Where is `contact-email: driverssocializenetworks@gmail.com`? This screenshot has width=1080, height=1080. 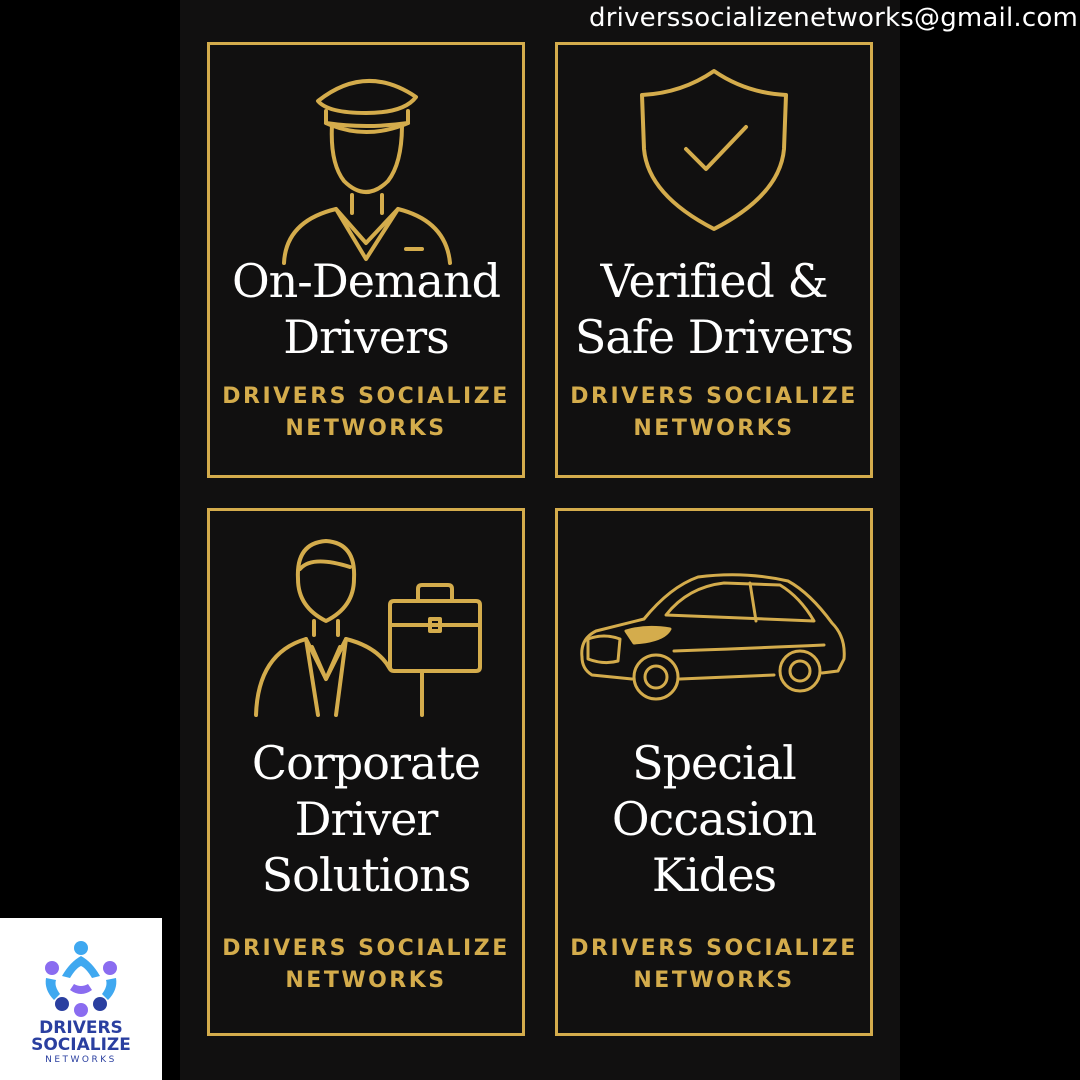 contact-email: driverssocializenetworks@gmail.com is located at coordinates (833, 18).